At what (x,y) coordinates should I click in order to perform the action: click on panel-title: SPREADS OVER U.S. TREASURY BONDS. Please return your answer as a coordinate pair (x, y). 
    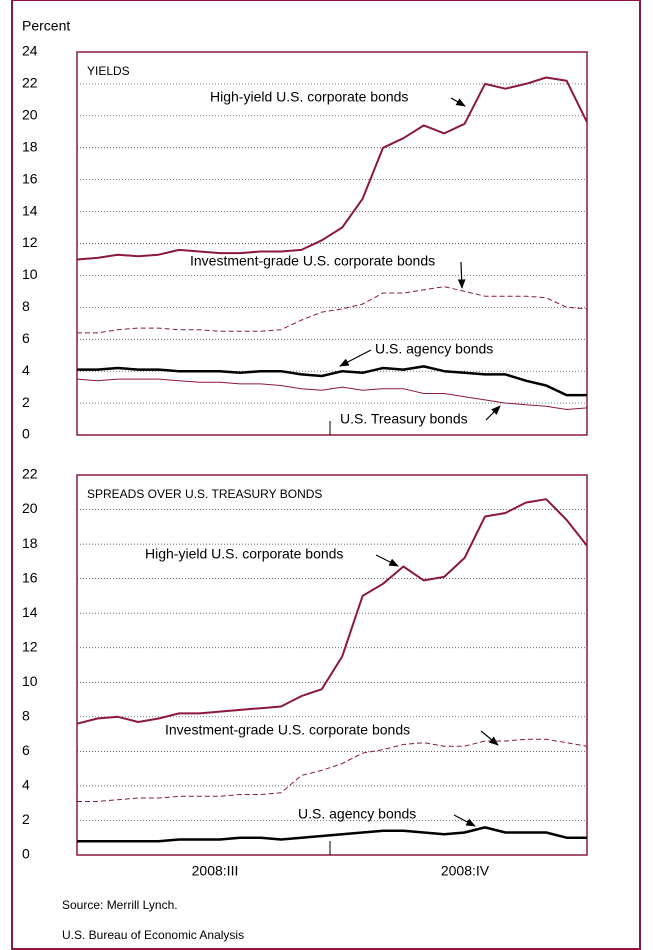
    Looking at the image, I should click on (204, 494).